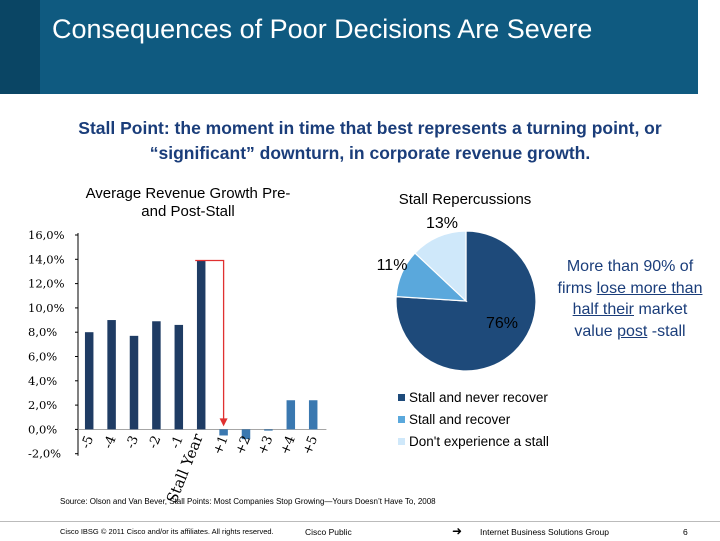 This screenshot has height=541, width=720. Describe the element at coordinates (46, 284) in the screenshot. I see `y-tick-label: 12,0%` at that location.